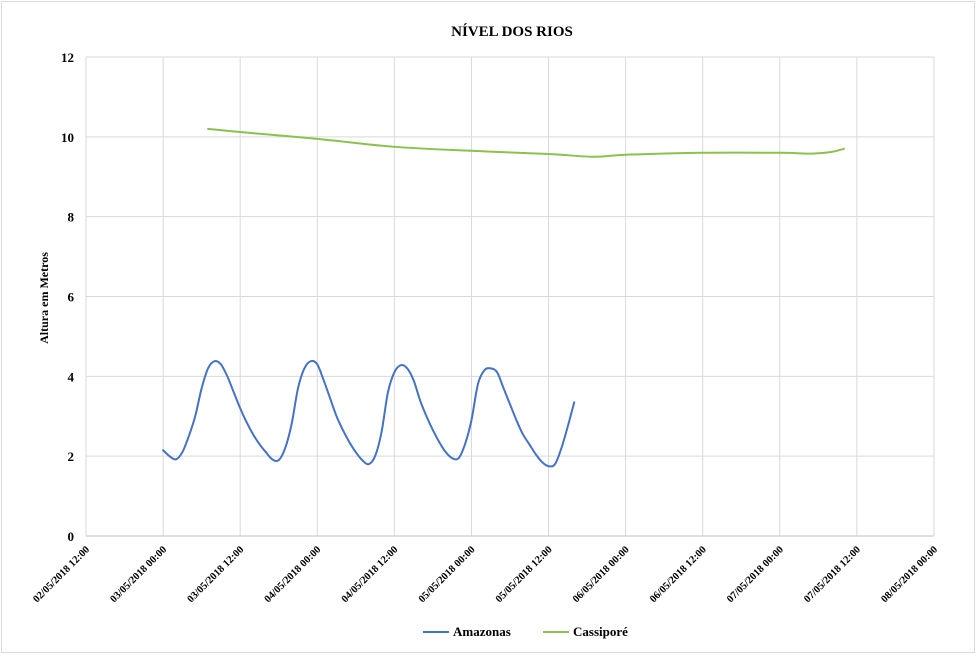  Describe the element at coordinates (370, 574) in the screenshot. I see `x-tick-label: 04/05/2018 12:00` at that location.